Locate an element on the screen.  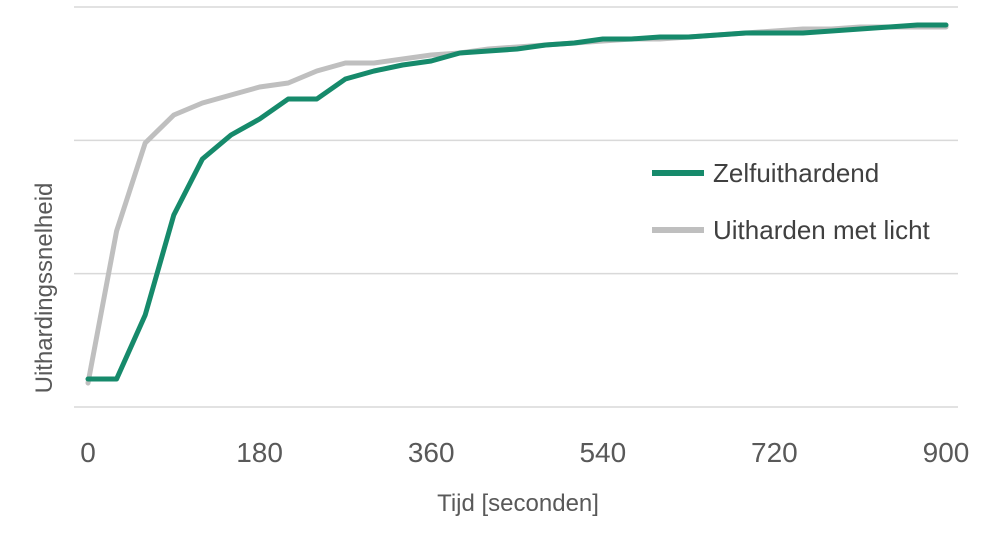
x-tick-label: 540 is located at coordinates (602, 452).